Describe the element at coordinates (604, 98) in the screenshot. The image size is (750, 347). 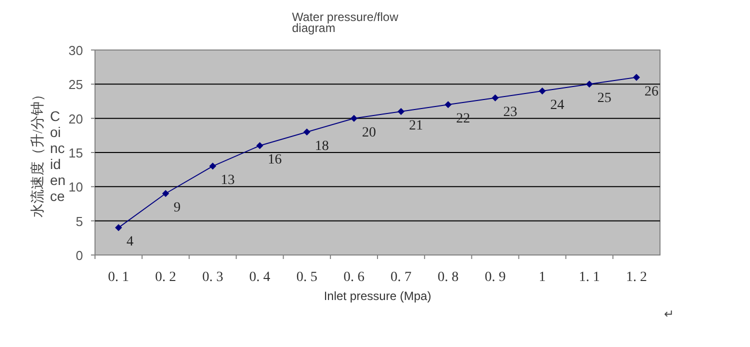
I see `data-label: 25` at that location.